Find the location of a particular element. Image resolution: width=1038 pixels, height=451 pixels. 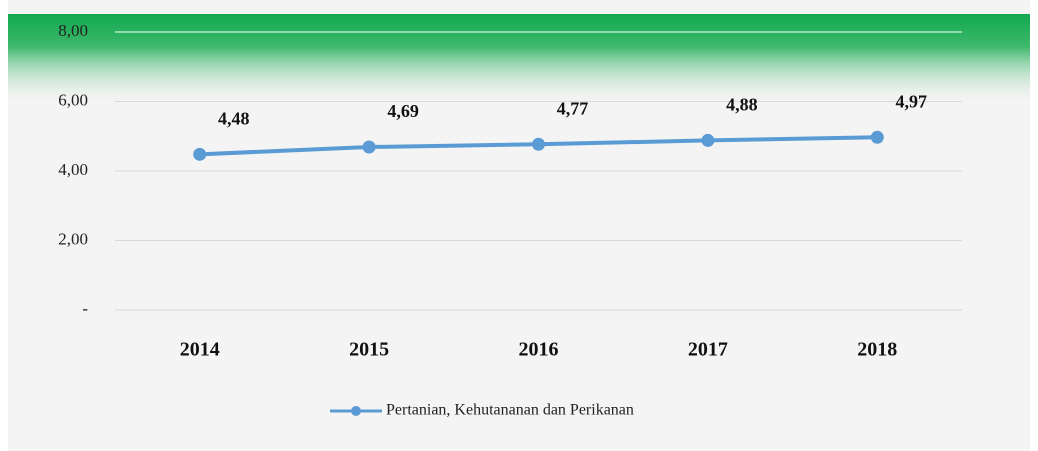

x-tick-label: 2017 is located at coordinates (708, 350).